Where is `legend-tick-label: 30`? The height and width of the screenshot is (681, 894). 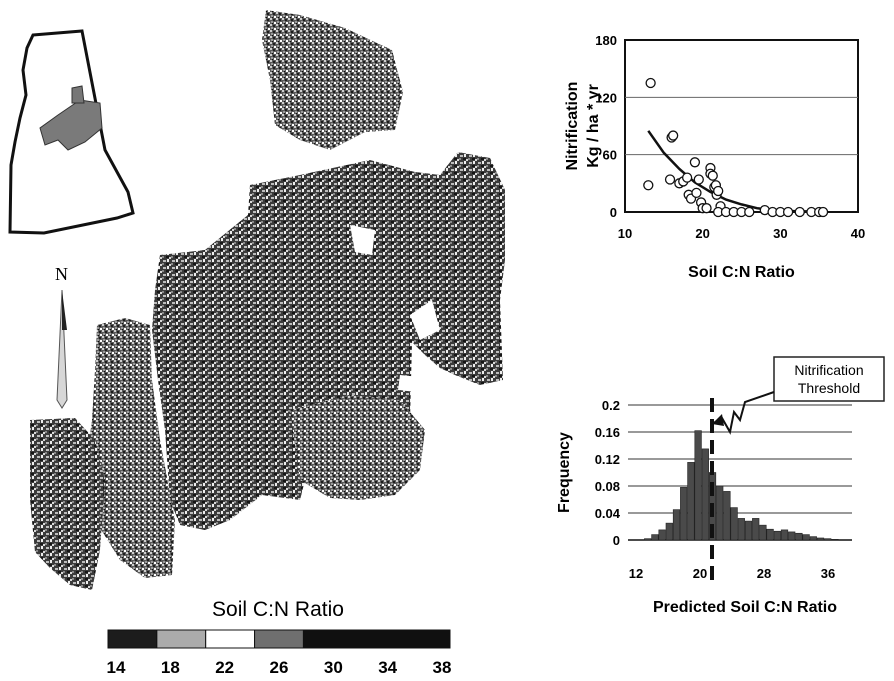 legend-tick-label: 30 is located at coordinates (333, 667).